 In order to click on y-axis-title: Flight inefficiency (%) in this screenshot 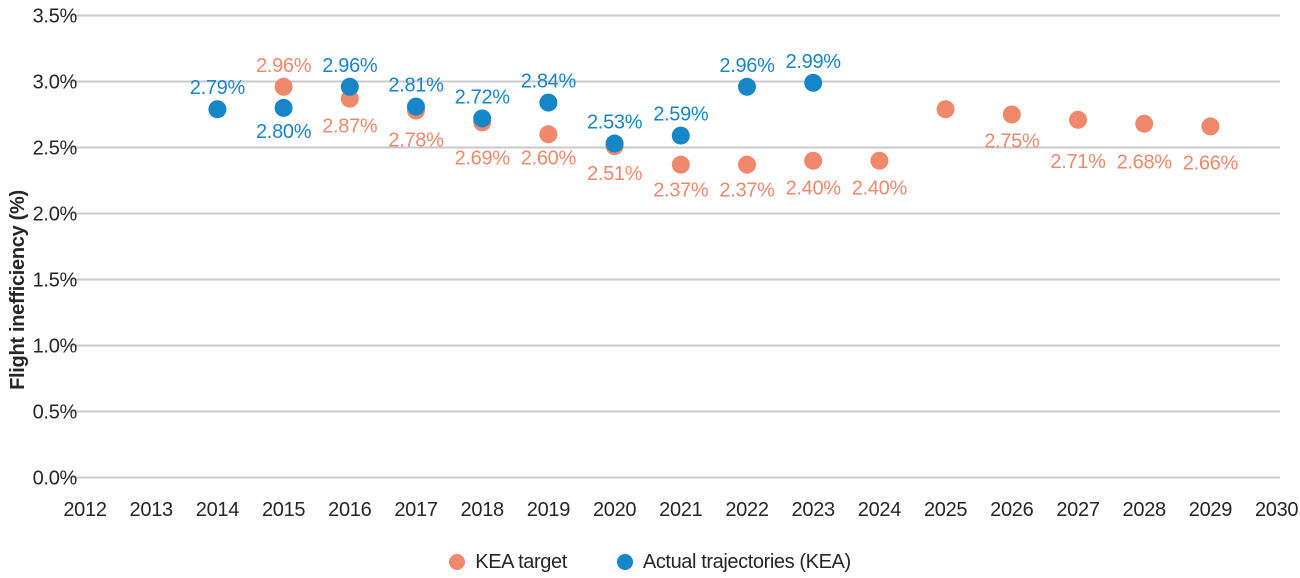, I will do `click(17, 290)`.